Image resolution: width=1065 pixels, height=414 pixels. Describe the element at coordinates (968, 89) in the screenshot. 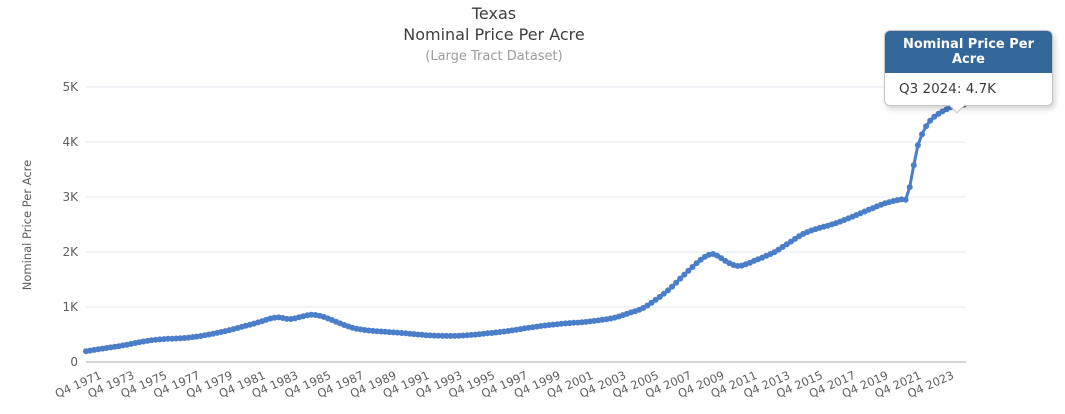

I see `tooltip-value: Q3 2024: 4.7K` at that location.